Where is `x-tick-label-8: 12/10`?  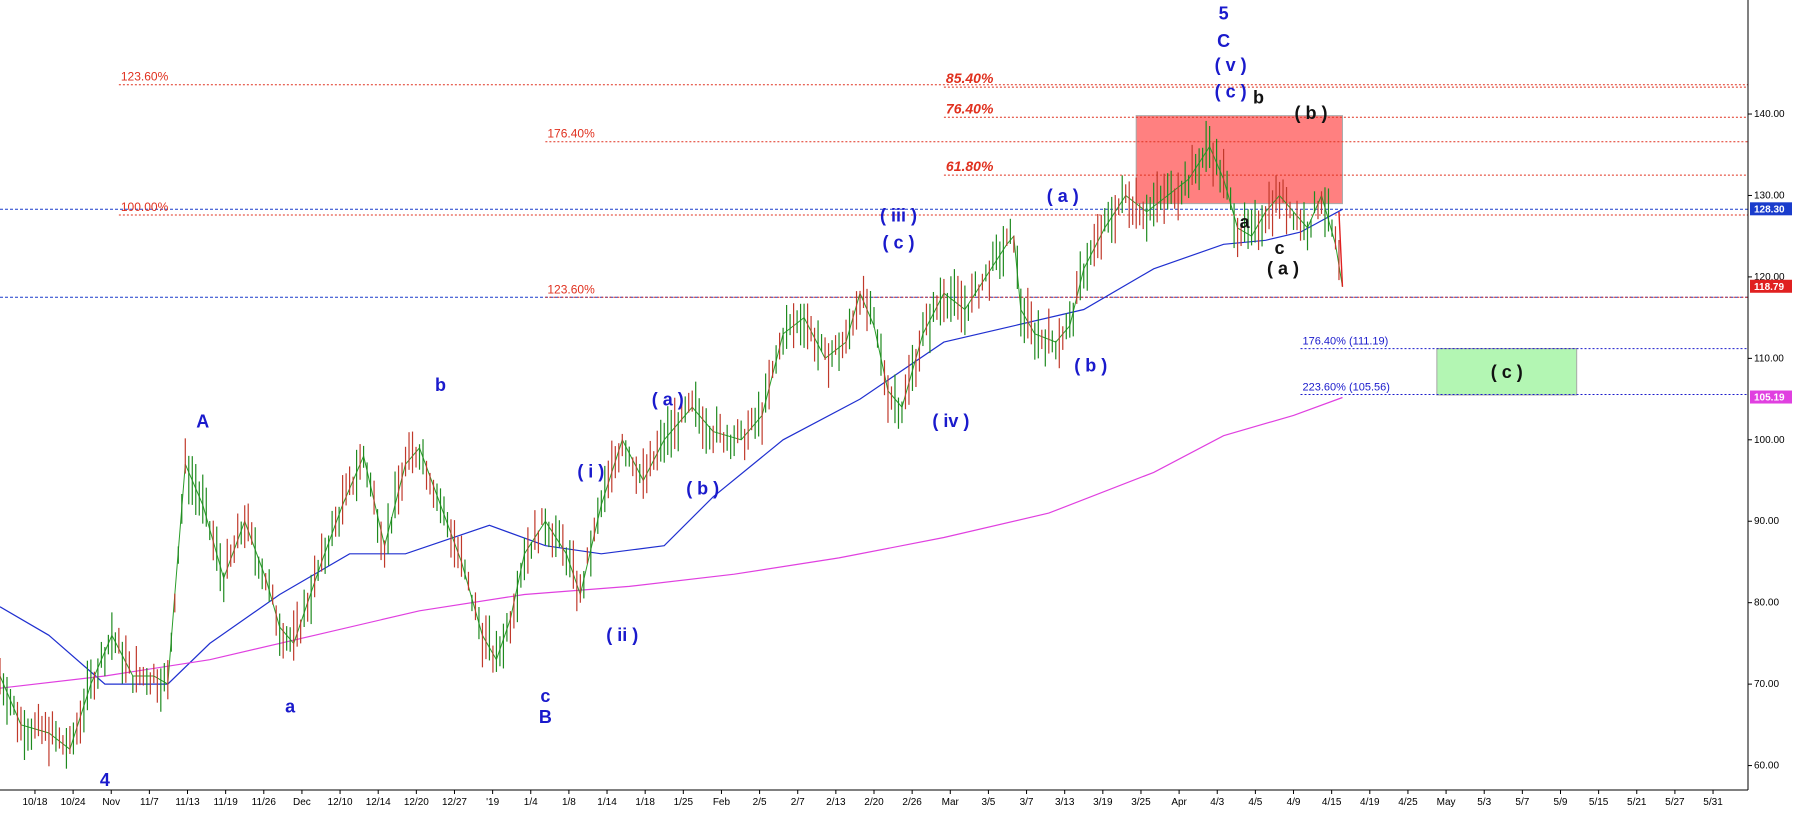
x-tick-label-8: 12/10 is located at coordinates (340, 802).